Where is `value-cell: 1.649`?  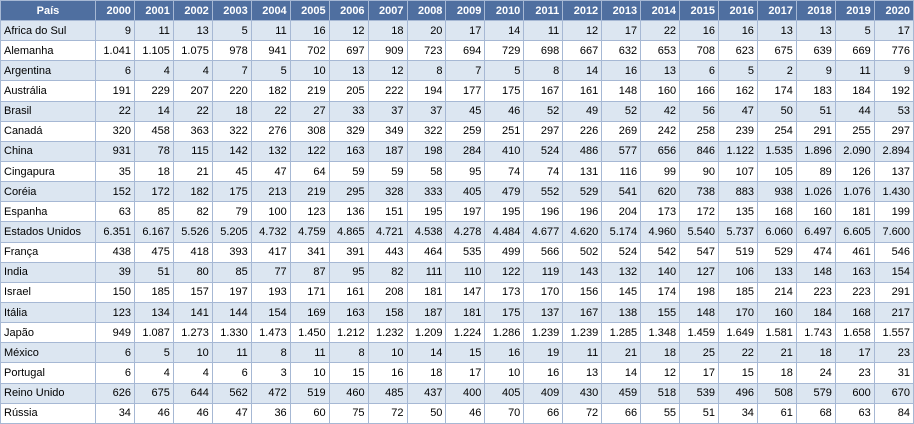
value-cell: 1.649 is located at coordinates (738, 333).